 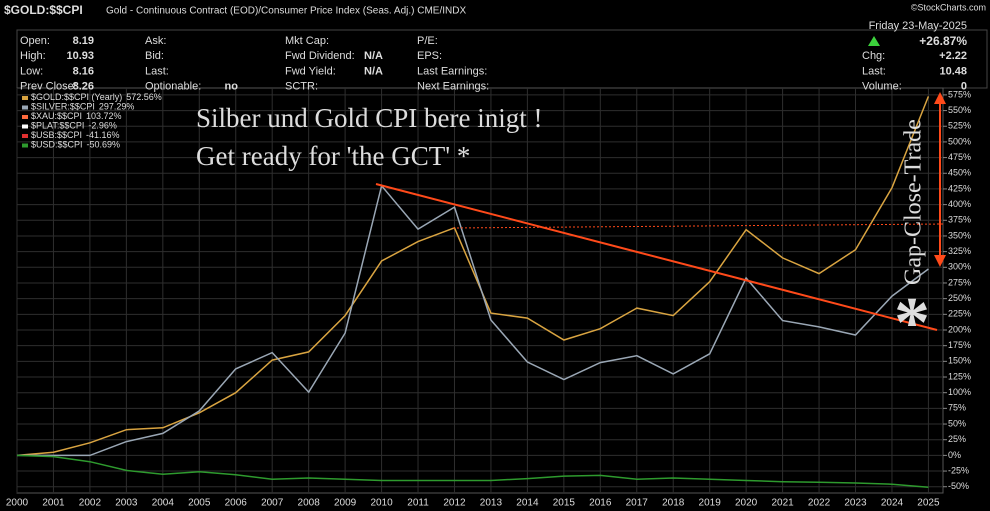 What do you see at coordinates (959, 361) in the screenshot?
I see `y-tick-label: 150%` at bounding box center [959, 361].